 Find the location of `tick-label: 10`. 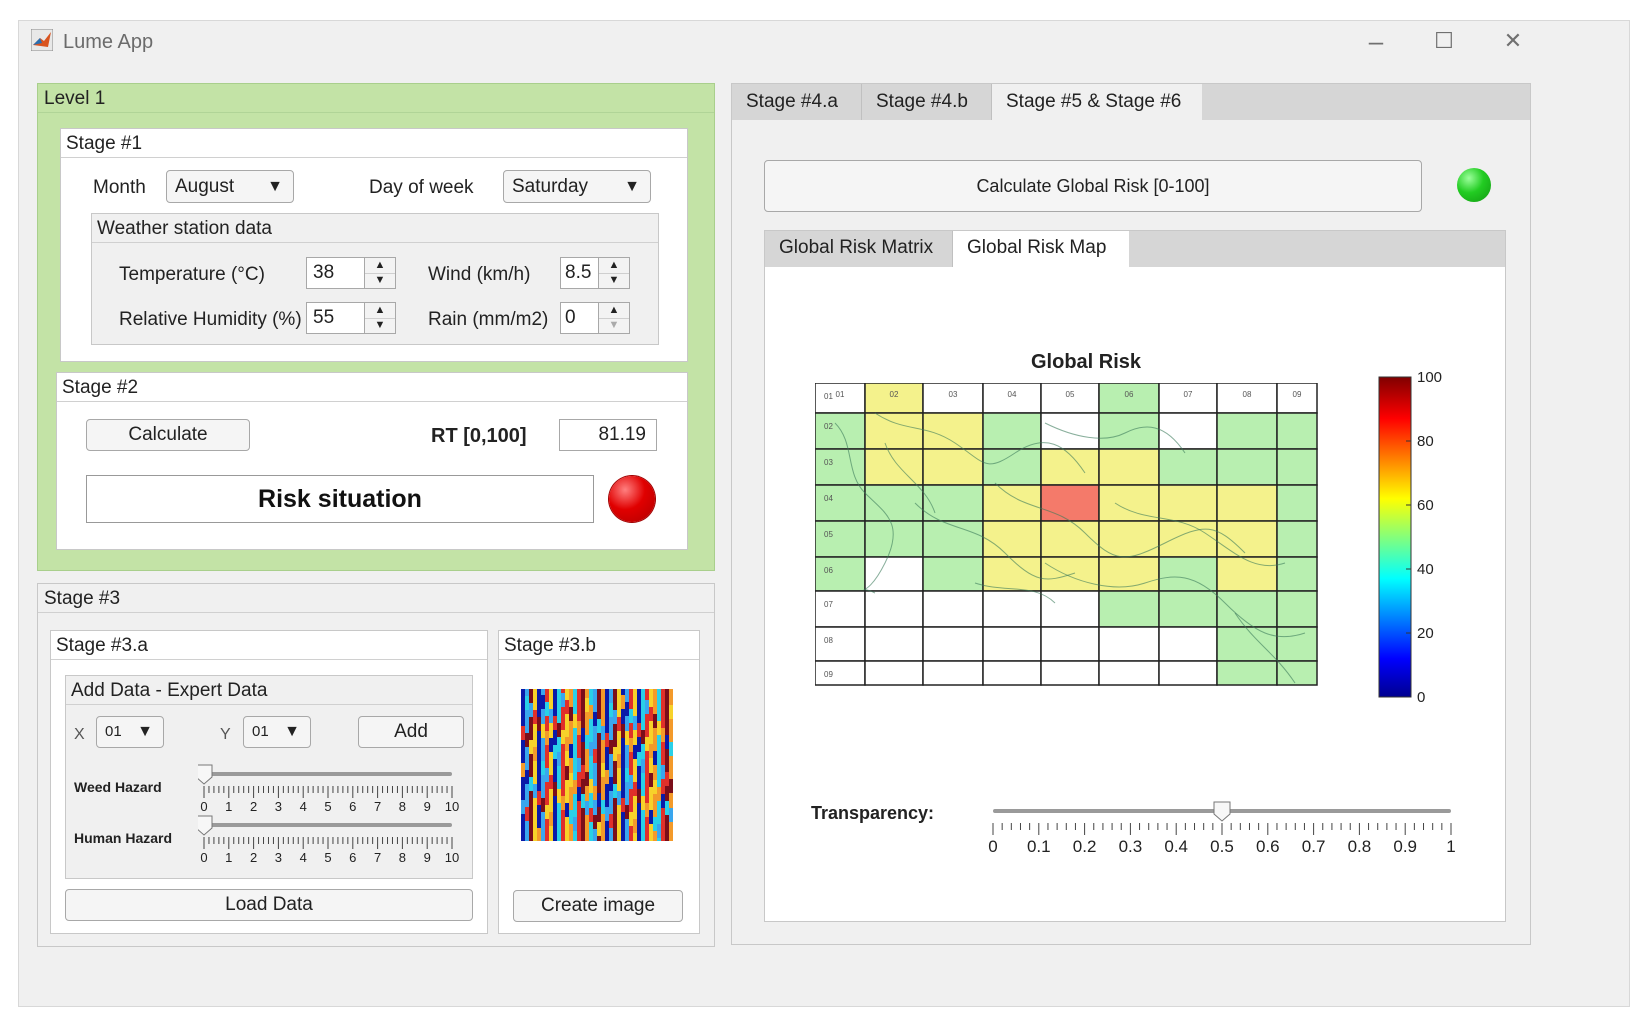

tick-label: 10 is located at coordinates (452, 806).